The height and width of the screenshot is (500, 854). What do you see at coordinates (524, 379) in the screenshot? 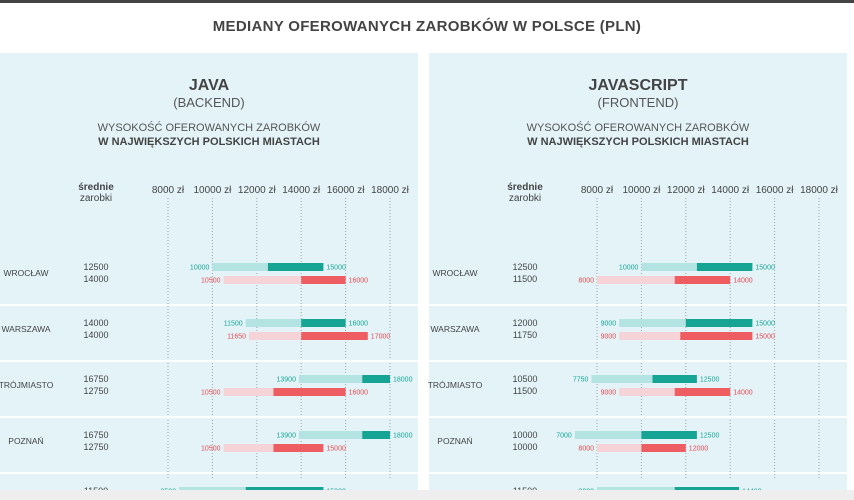
I see `average-backend-value: 10500` at bounding box center [524, 379].